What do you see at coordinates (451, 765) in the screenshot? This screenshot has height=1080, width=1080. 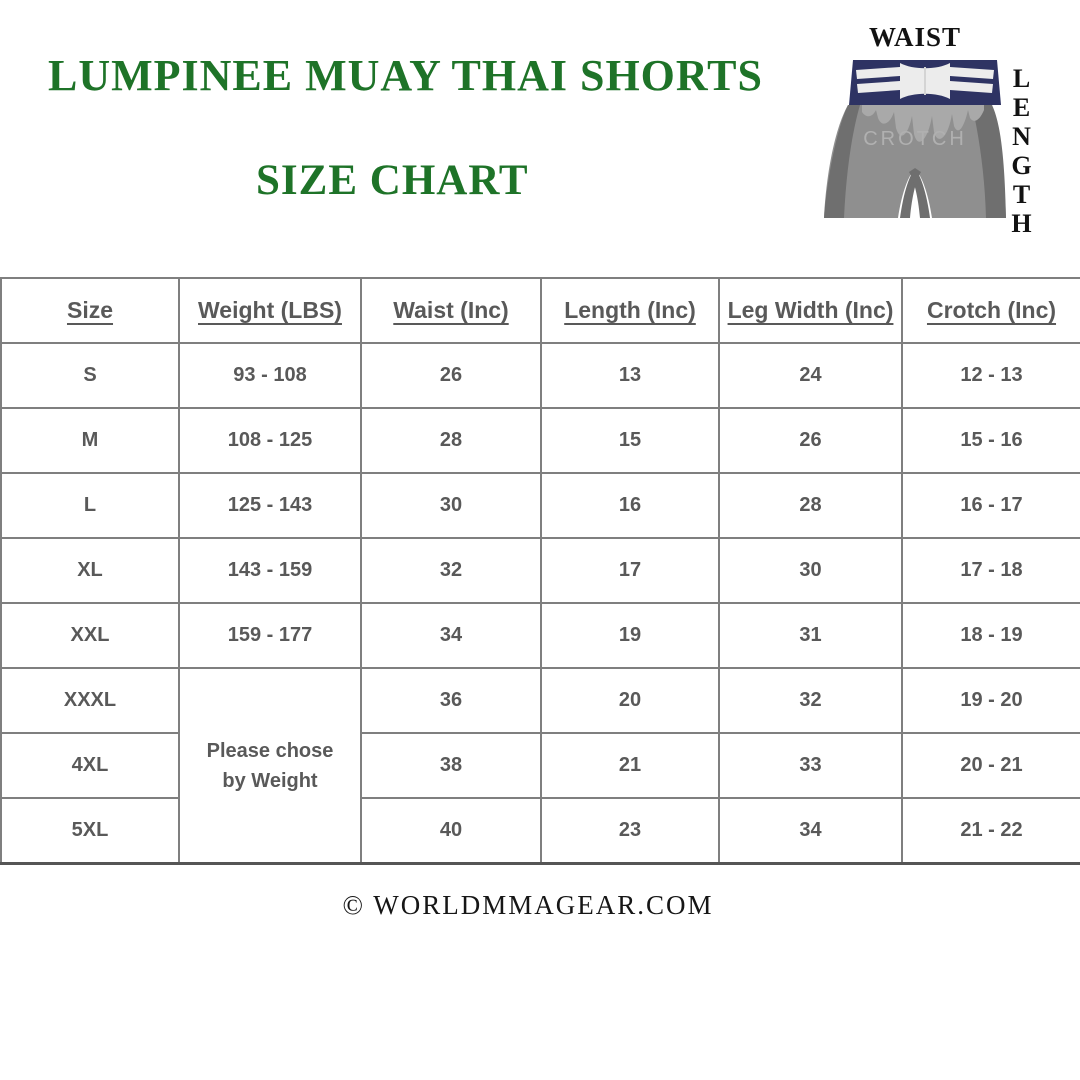 I see `cell-waist: 38` at bounding box center [451, 765].